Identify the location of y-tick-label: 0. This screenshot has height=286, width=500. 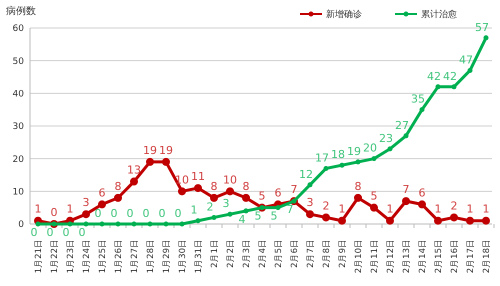
(21, 225).